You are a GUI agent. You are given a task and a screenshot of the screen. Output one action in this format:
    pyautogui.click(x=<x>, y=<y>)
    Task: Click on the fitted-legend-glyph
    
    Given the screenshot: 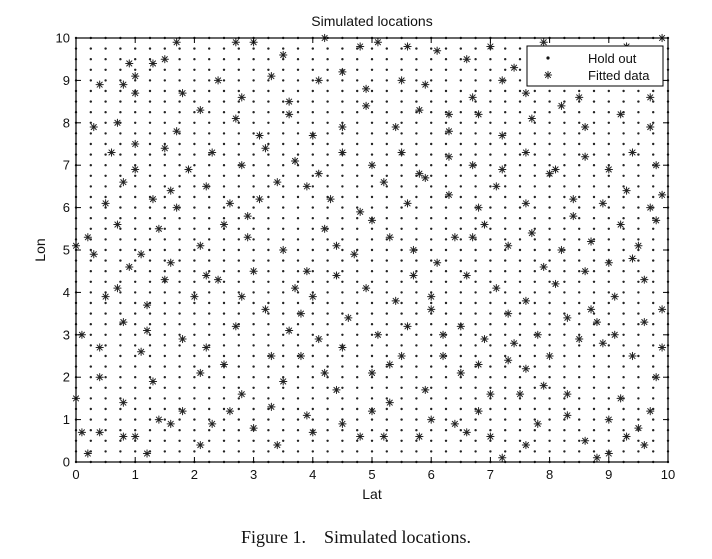 What is the action you would take?
    pyautogui.click(x=548, y=75)
    